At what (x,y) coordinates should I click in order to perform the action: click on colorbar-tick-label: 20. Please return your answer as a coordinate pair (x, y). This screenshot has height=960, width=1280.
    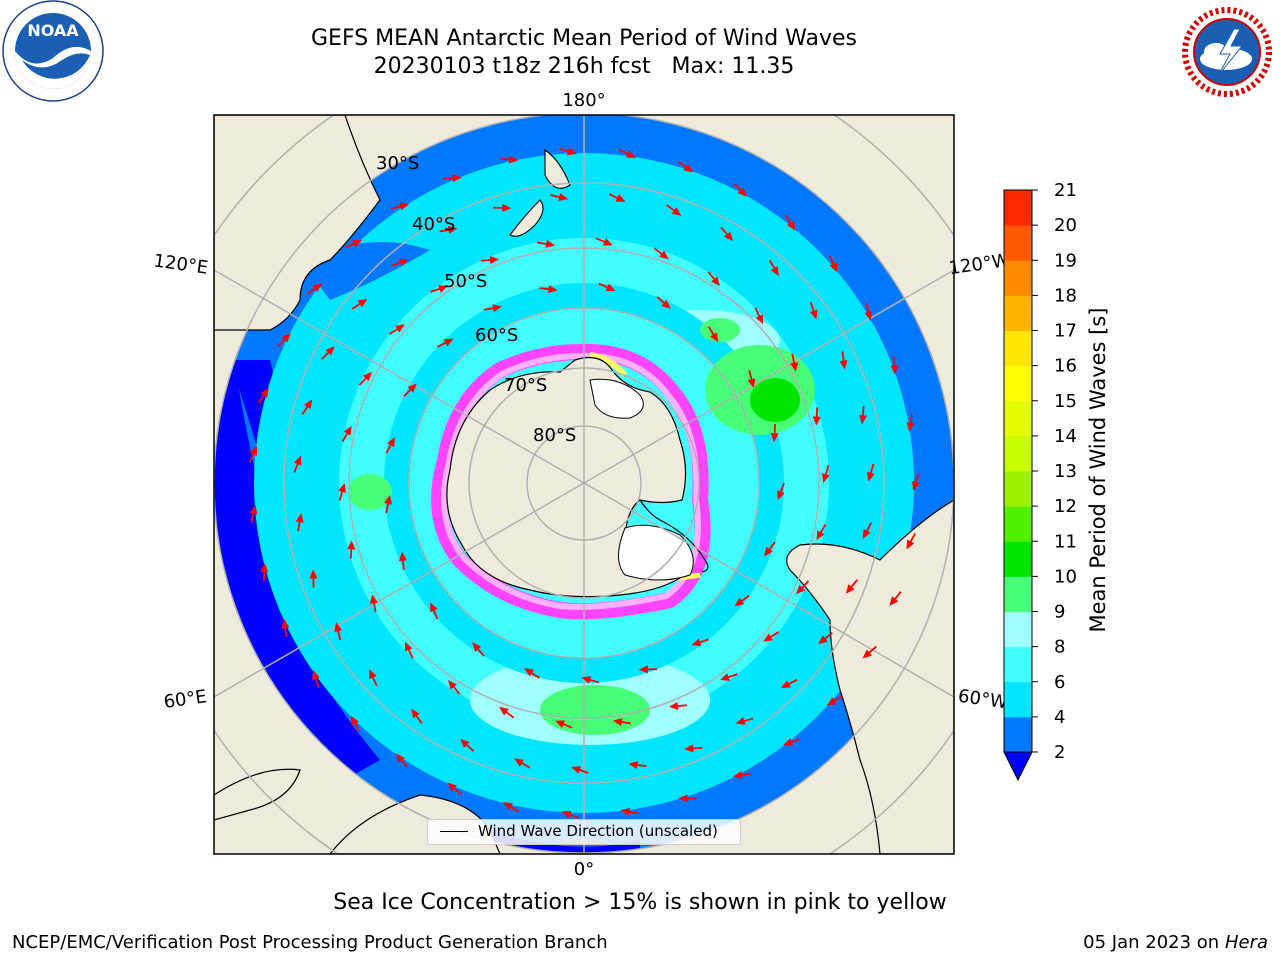
    Looking at the image, I should click on (1065, 225).